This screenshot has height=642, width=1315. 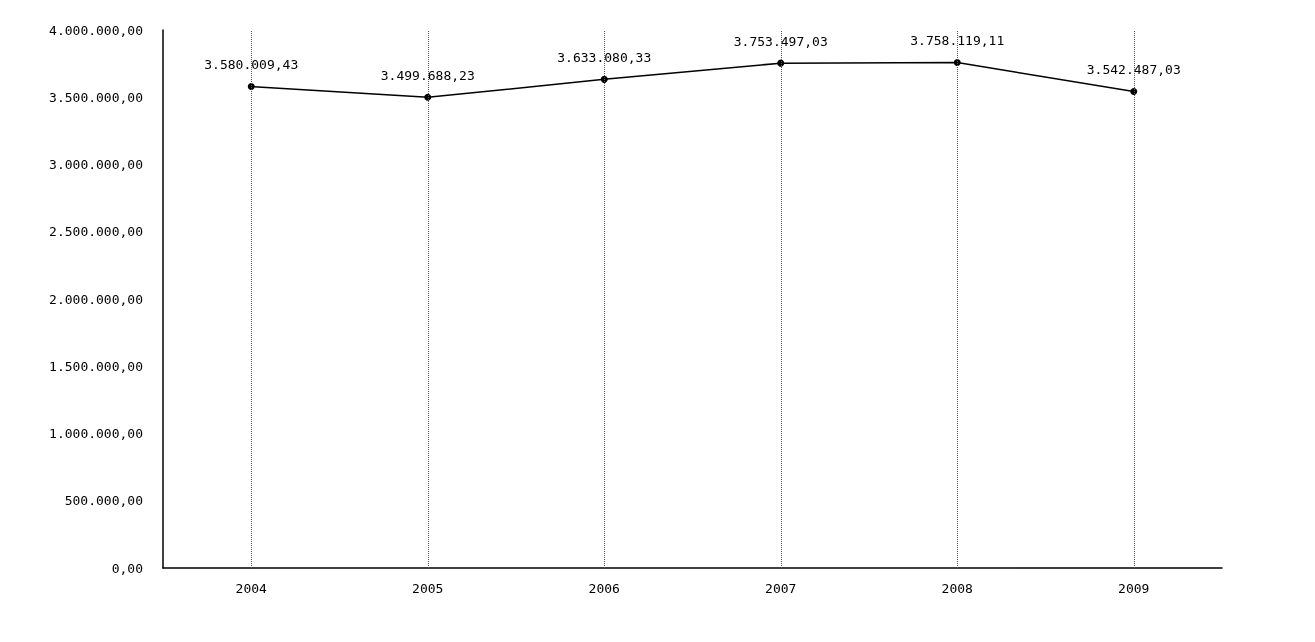 I want to click on x-tick-label: 2007, so click(x=781, y=588).